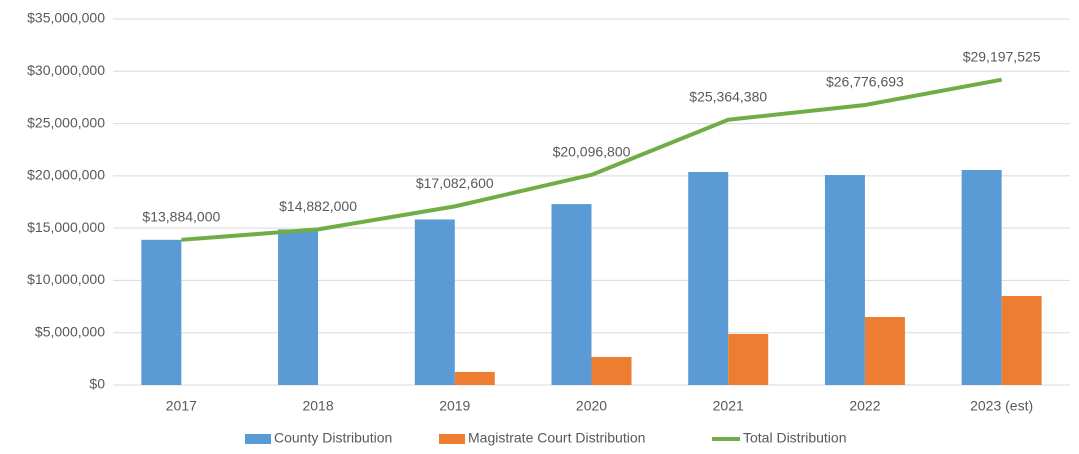 Image resolution: width=1079 pixels, height=454 pixels. What do you see at coordinates (66, 279) in the screenshot?
I see `y-tick-label: $10,000,000` at bounding box center [66, 279].